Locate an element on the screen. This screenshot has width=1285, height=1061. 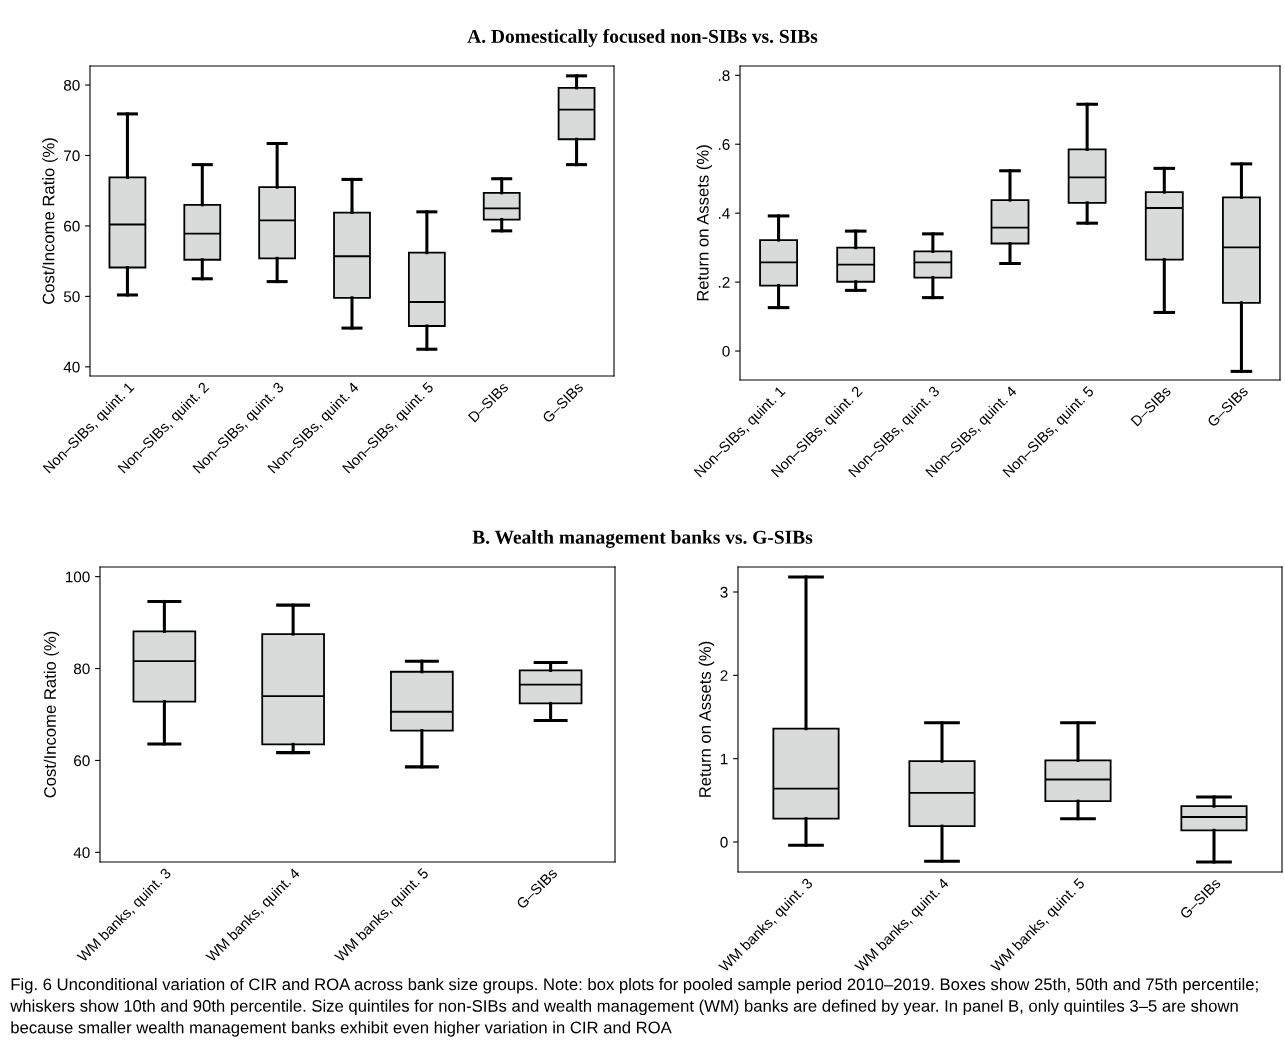
y-tick-label: .4 is located at coordinates (724, 213).